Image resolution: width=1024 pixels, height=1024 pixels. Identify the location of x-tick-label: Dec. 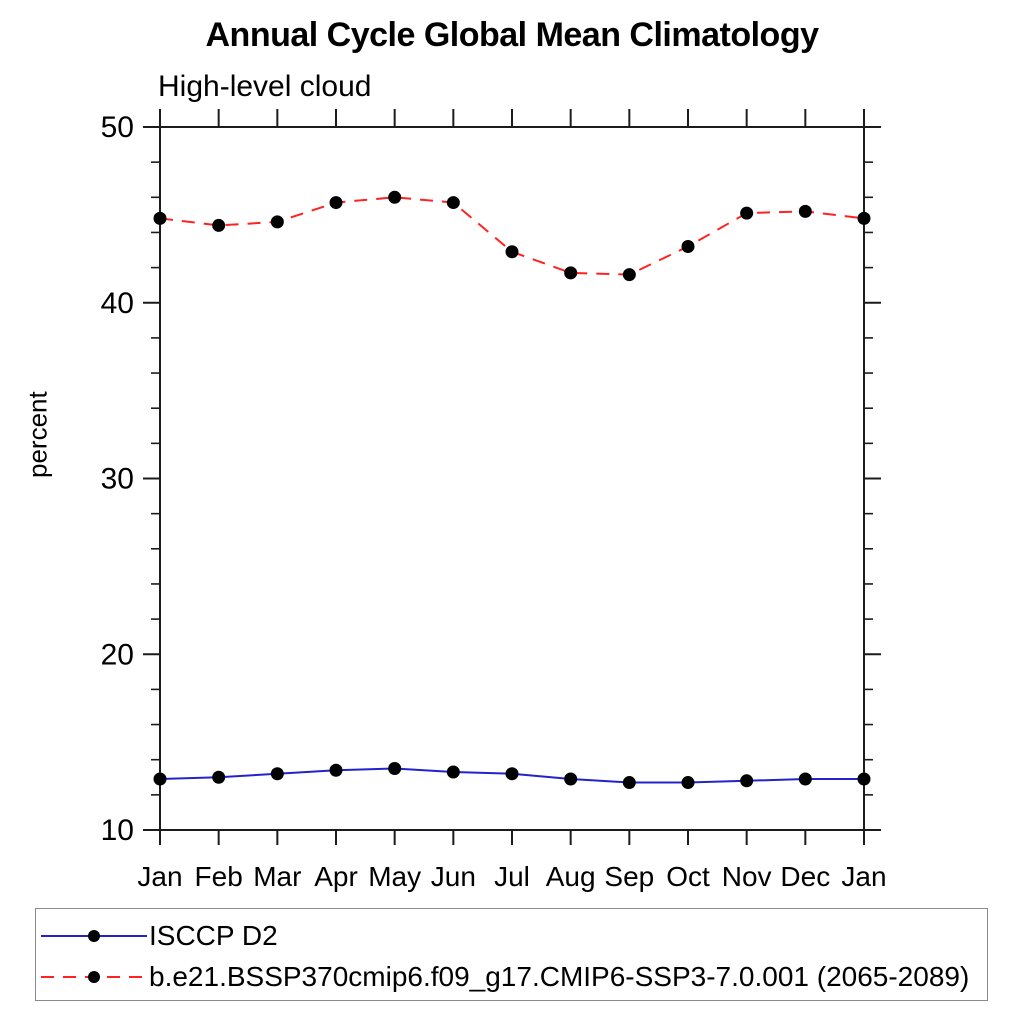
(805, 876).